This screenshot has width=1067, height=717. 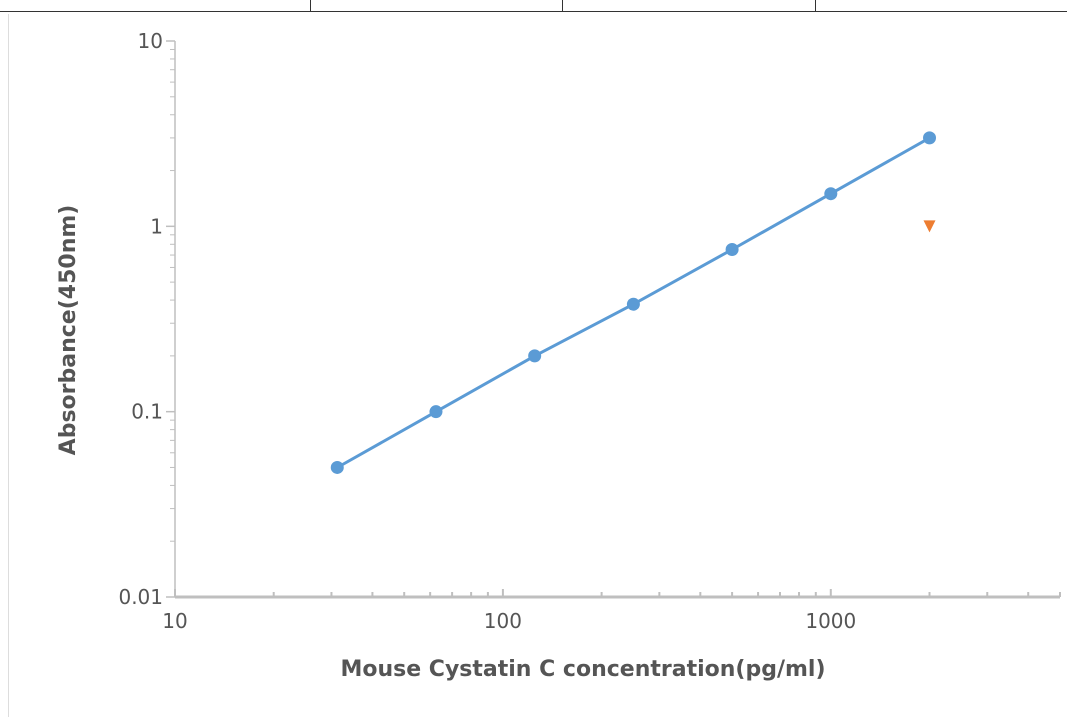 I want to click on table-fragment, so click(x=533, y=6).